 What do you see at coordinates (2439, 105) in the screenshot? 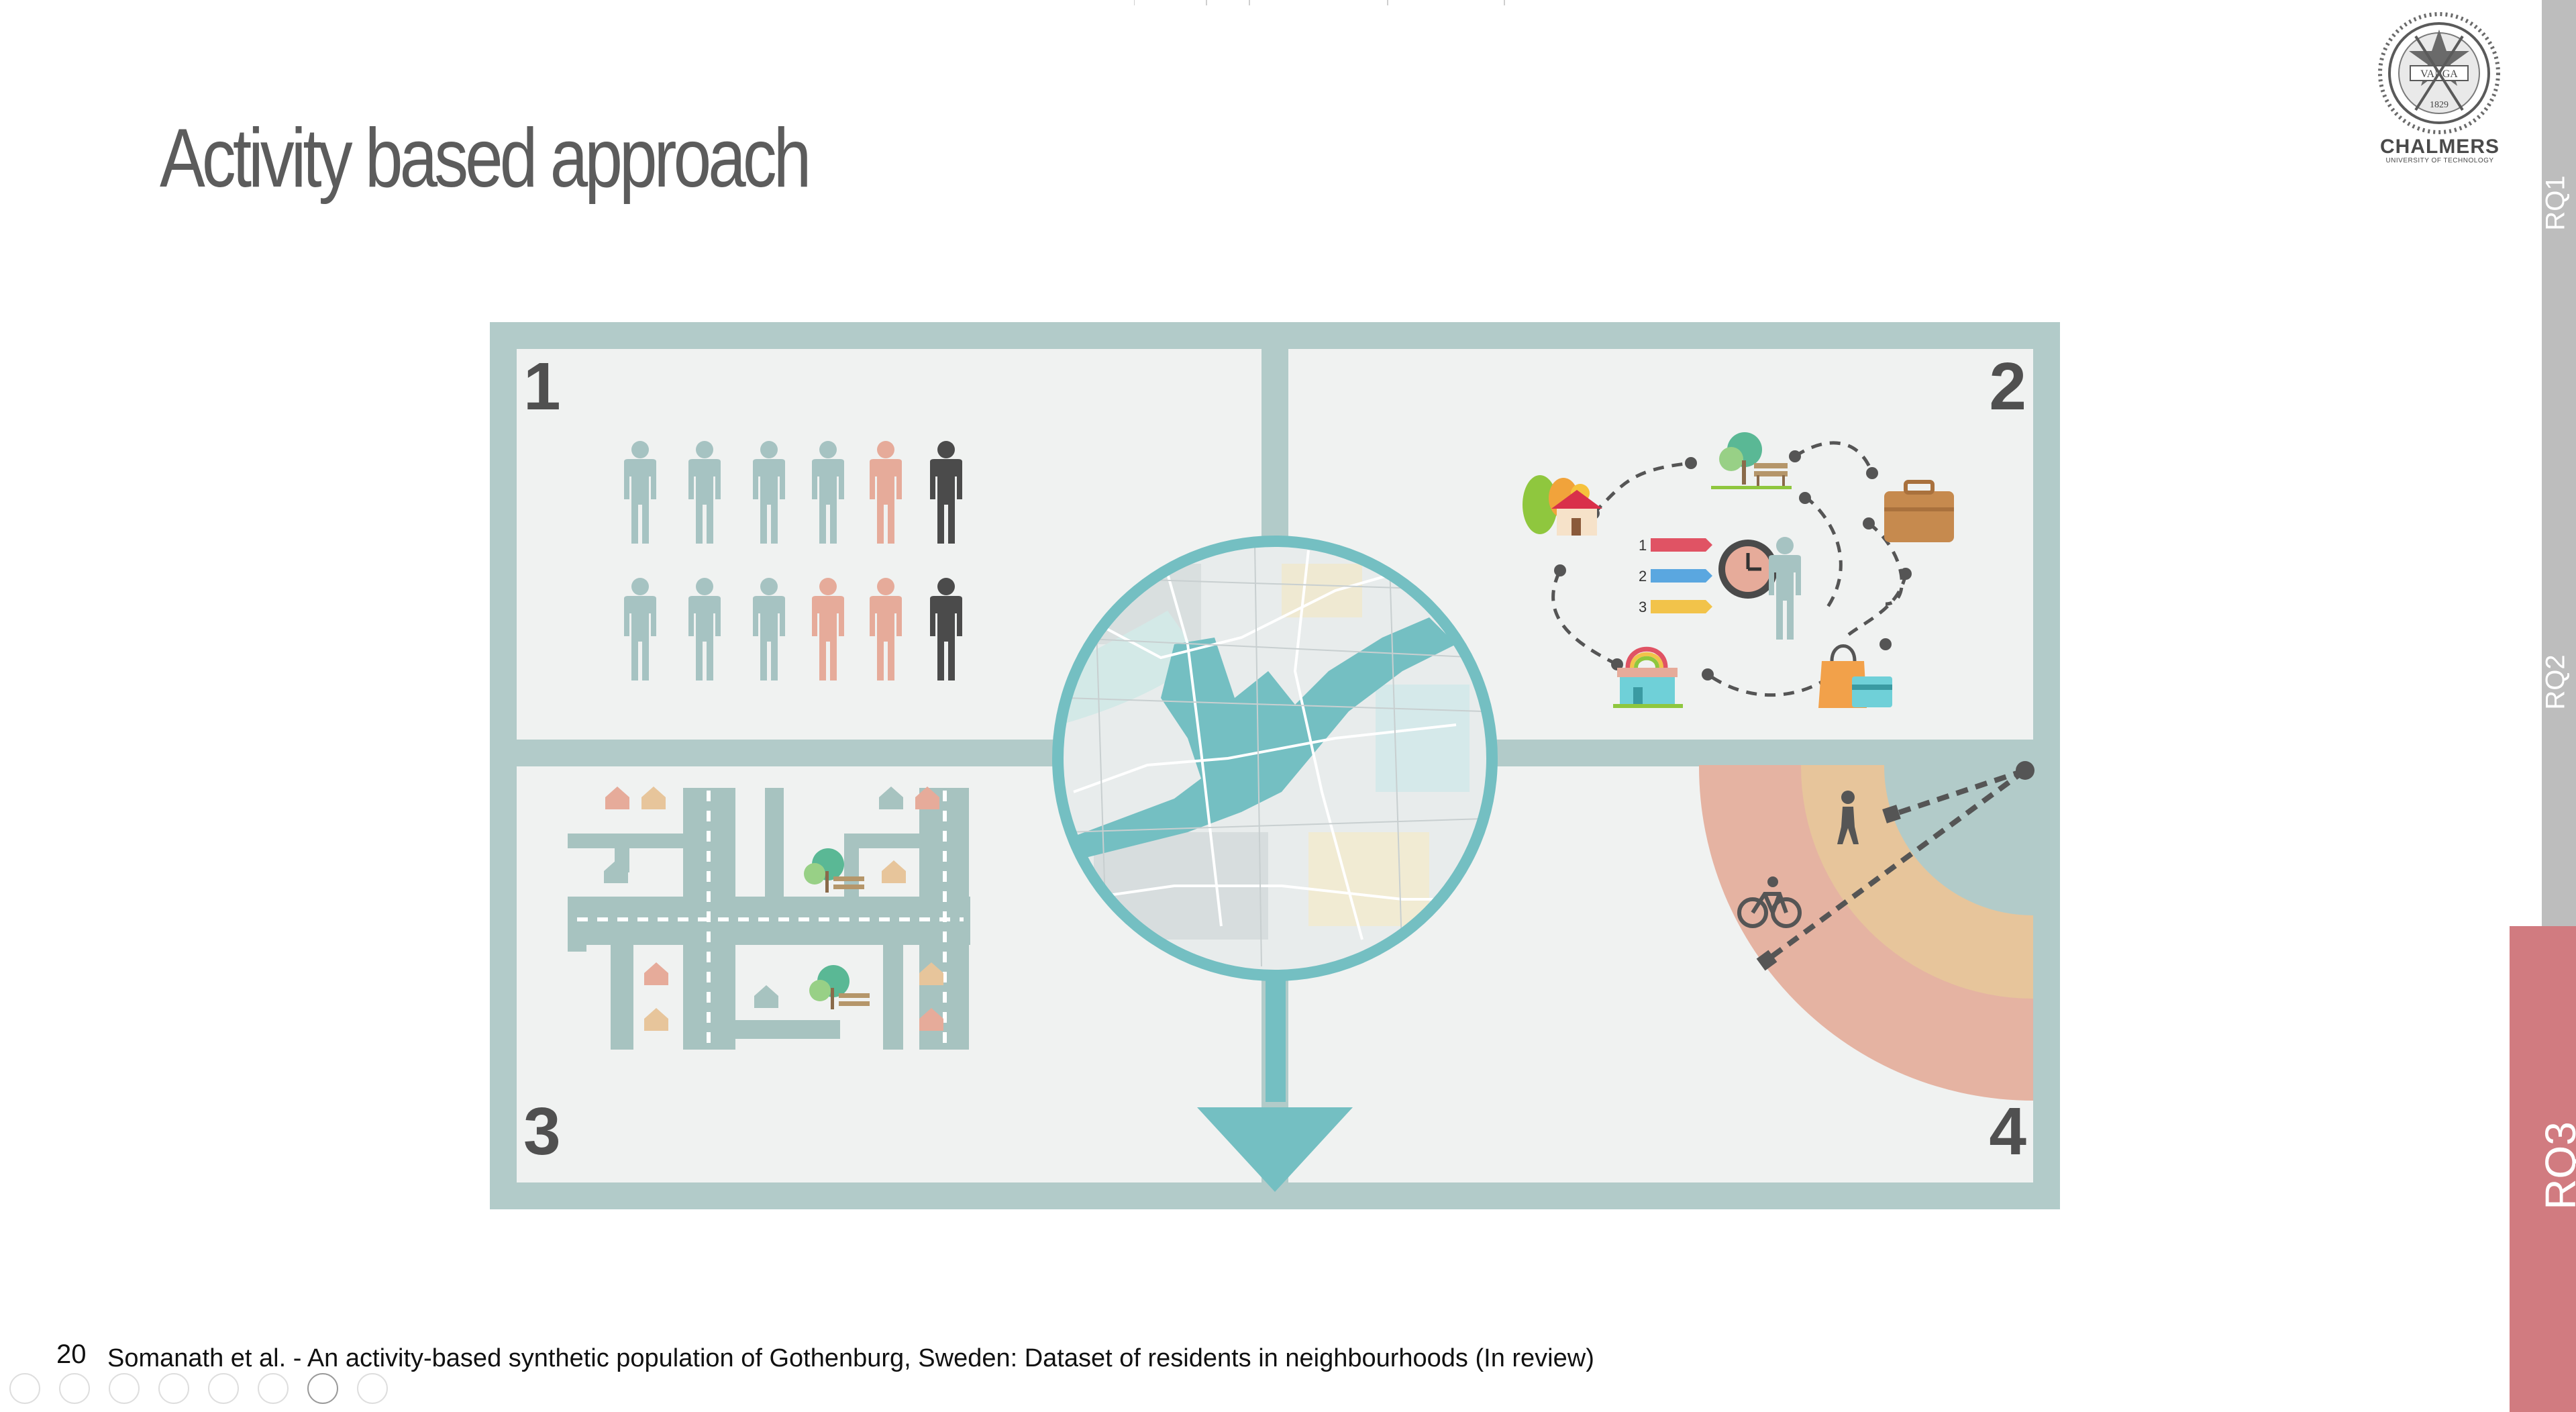
I see `seal-year: 1829` at bounding box center [2439, 105].